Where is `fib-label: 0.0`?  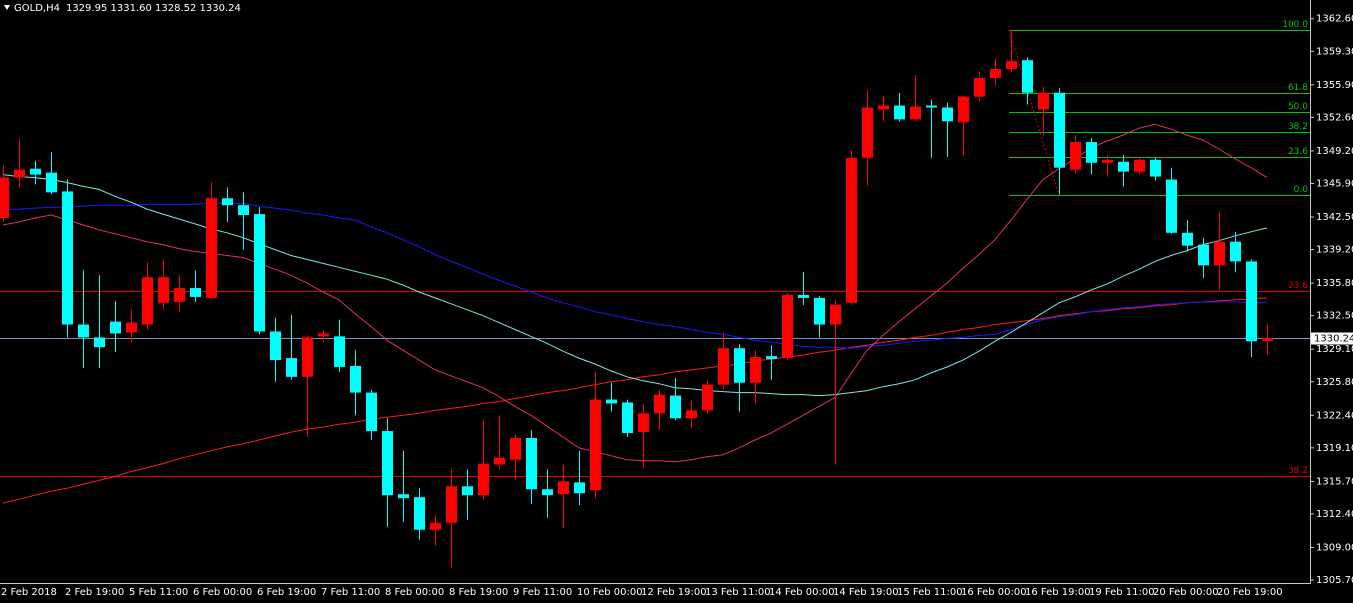
fib-label: 0.0 is located at coordinates (1301, 190).